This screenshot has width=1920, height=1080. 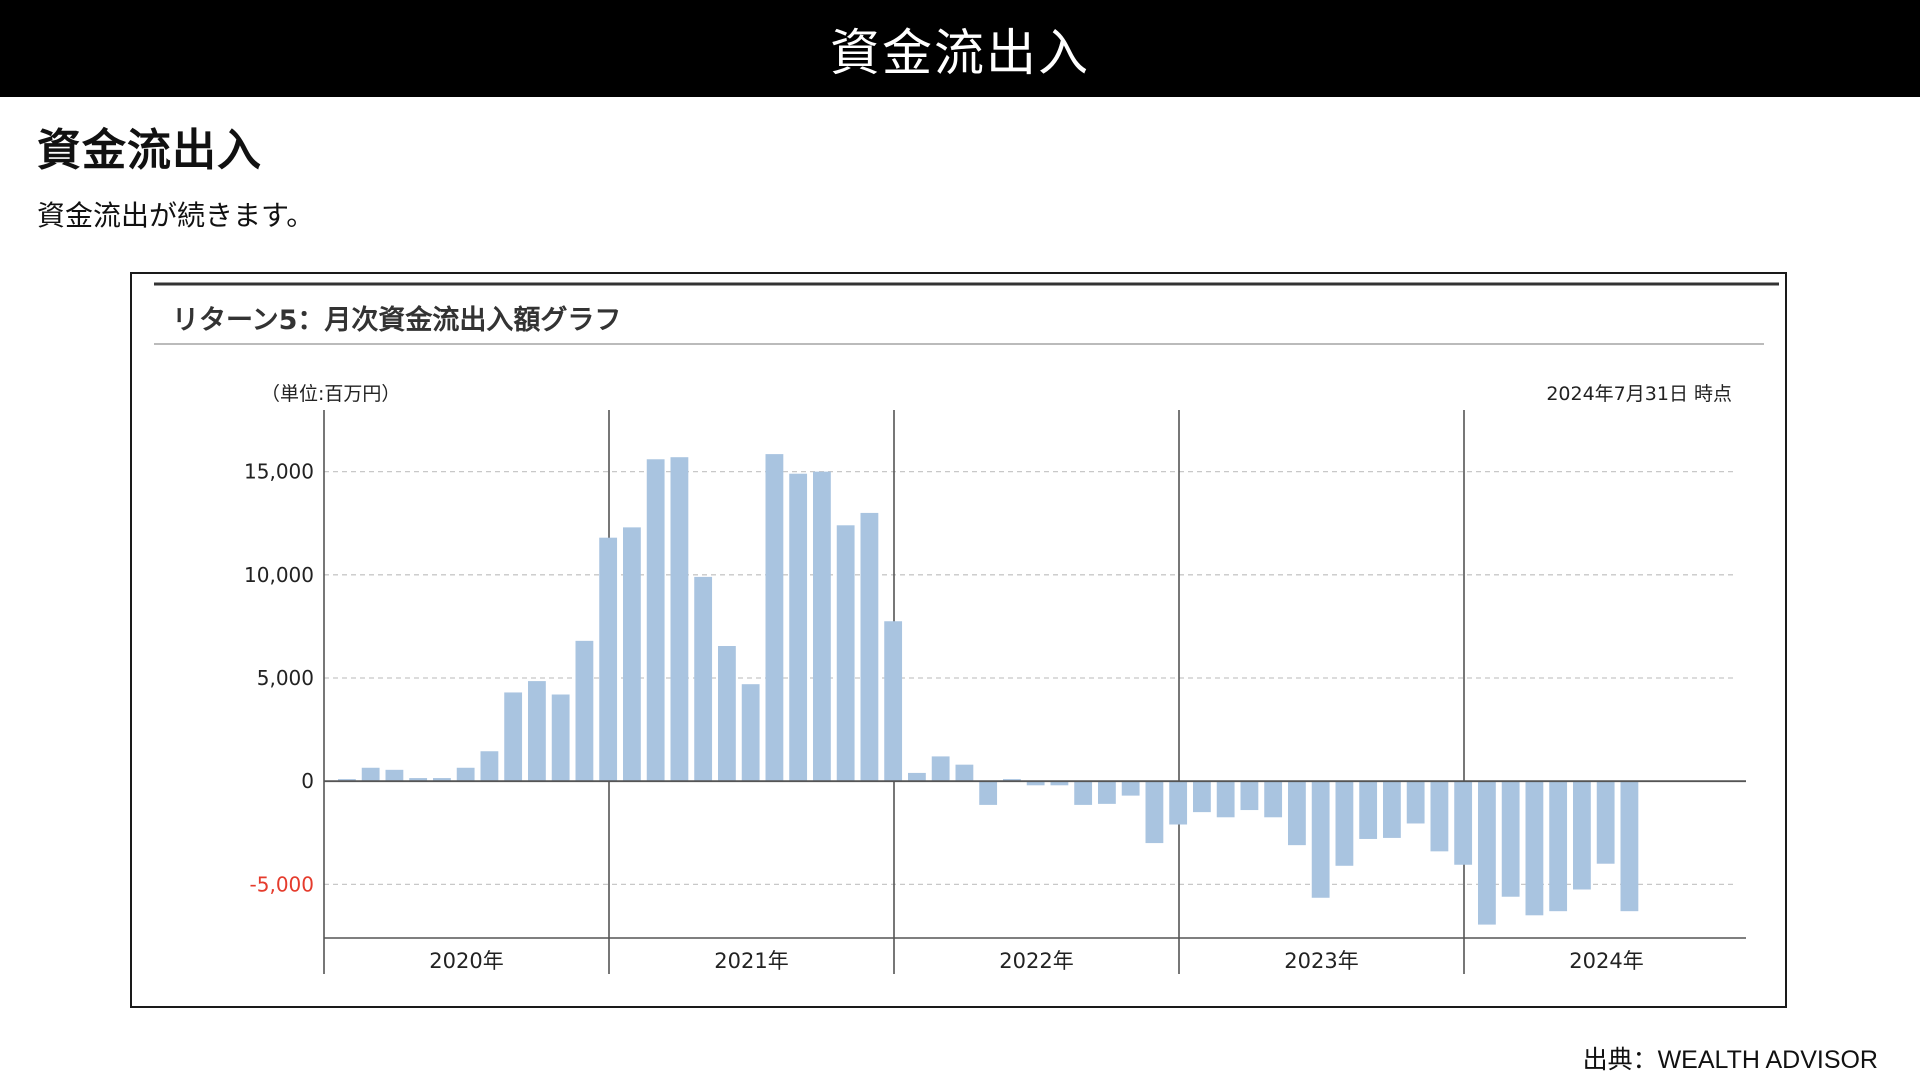 What do you see at coordinates (751, 961) in the screenshot?
I see `x-year-label: 2021年` at bounding box center [751, 961].